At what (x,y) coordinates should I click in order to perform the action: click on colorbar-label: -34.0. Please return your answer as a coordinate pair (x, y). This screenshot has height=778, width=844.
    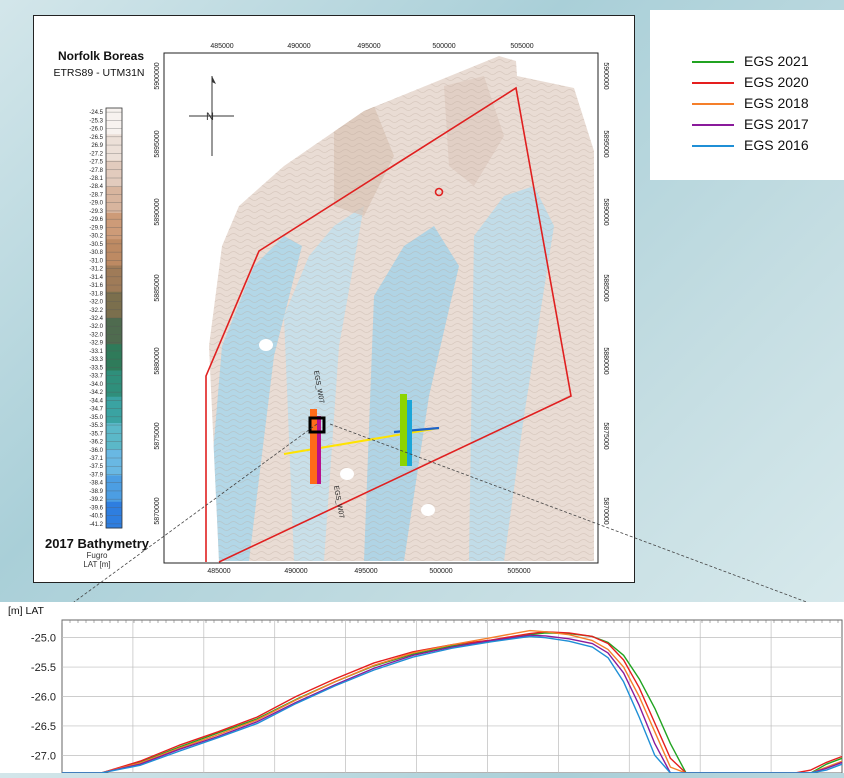
    Looking at the image, I should click on (96, 385).